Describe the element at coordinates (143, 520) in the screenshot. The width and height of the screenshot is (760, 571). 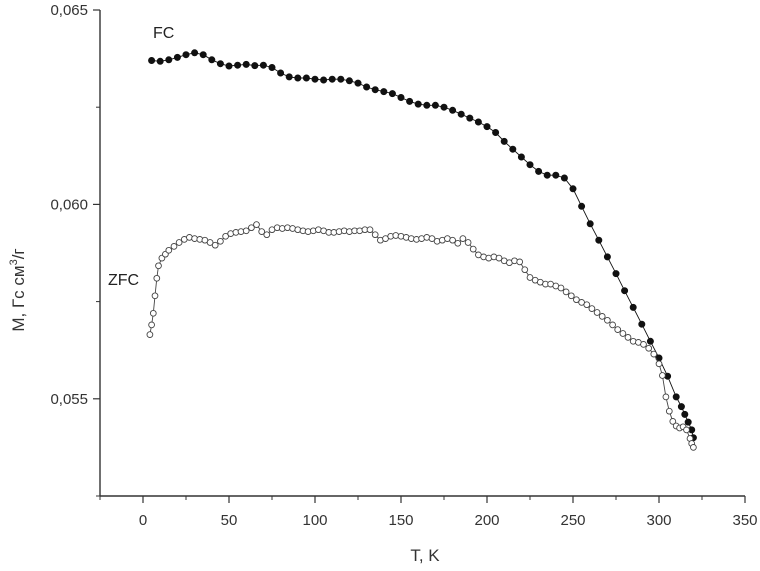
I see `x-tick-label: 0` at that location.